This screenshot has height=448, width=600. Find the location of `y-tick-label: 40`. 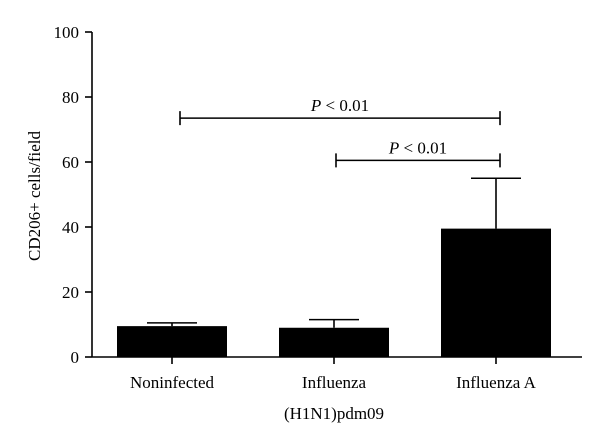

y-tick-label: 40 is located at coordinates (70, 227).